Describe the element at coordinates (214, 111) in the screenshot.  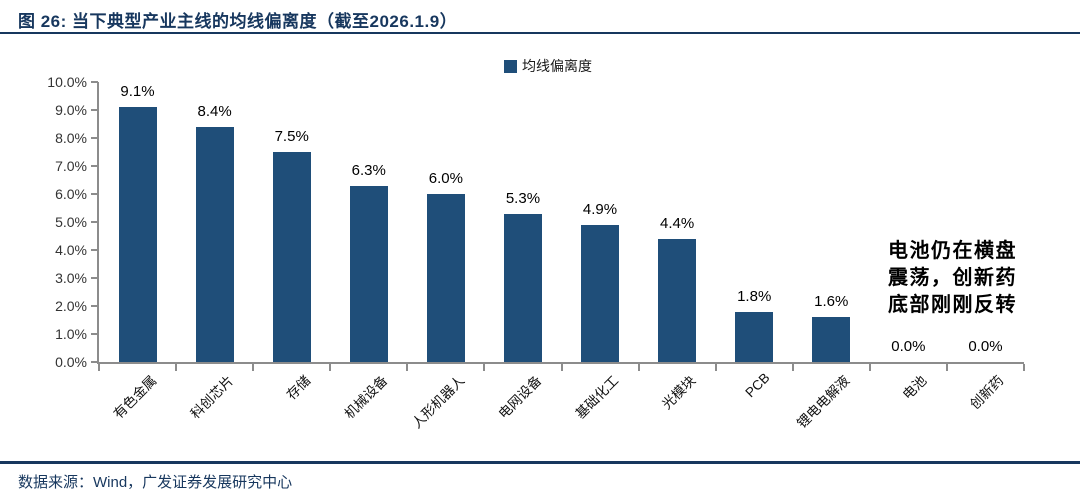
I see `bar-value-label: 8.4%` at that location.